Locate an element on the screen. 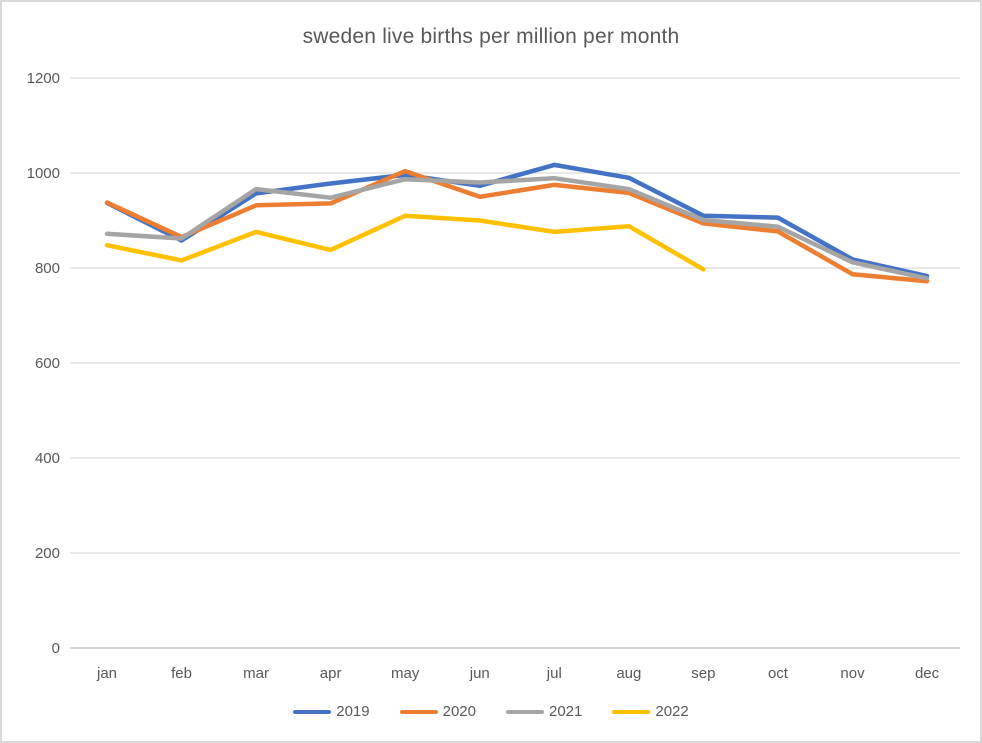 This screenshot has width=982, height=743. x-tick-label-oct: oct is located at coordinates (778, 673).